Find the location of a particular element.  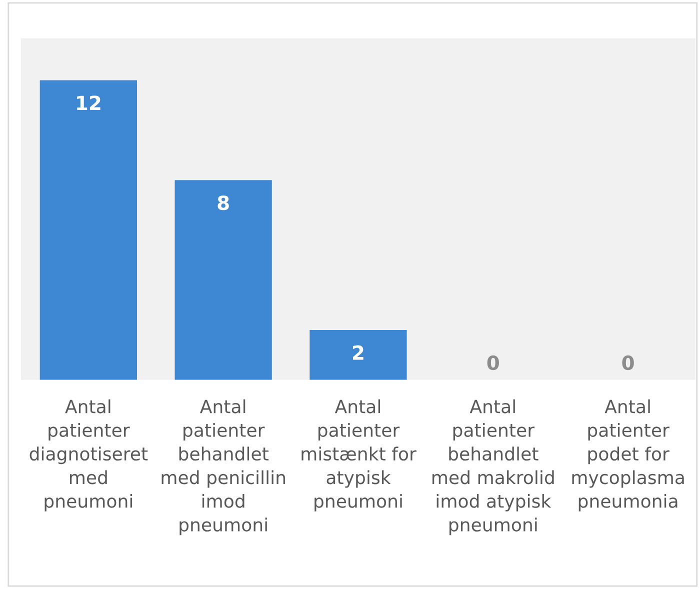

x-tick-label: Antal patienter behandlet med makrolid imod atypisk pneumoni is located at coordinates (493, 467).